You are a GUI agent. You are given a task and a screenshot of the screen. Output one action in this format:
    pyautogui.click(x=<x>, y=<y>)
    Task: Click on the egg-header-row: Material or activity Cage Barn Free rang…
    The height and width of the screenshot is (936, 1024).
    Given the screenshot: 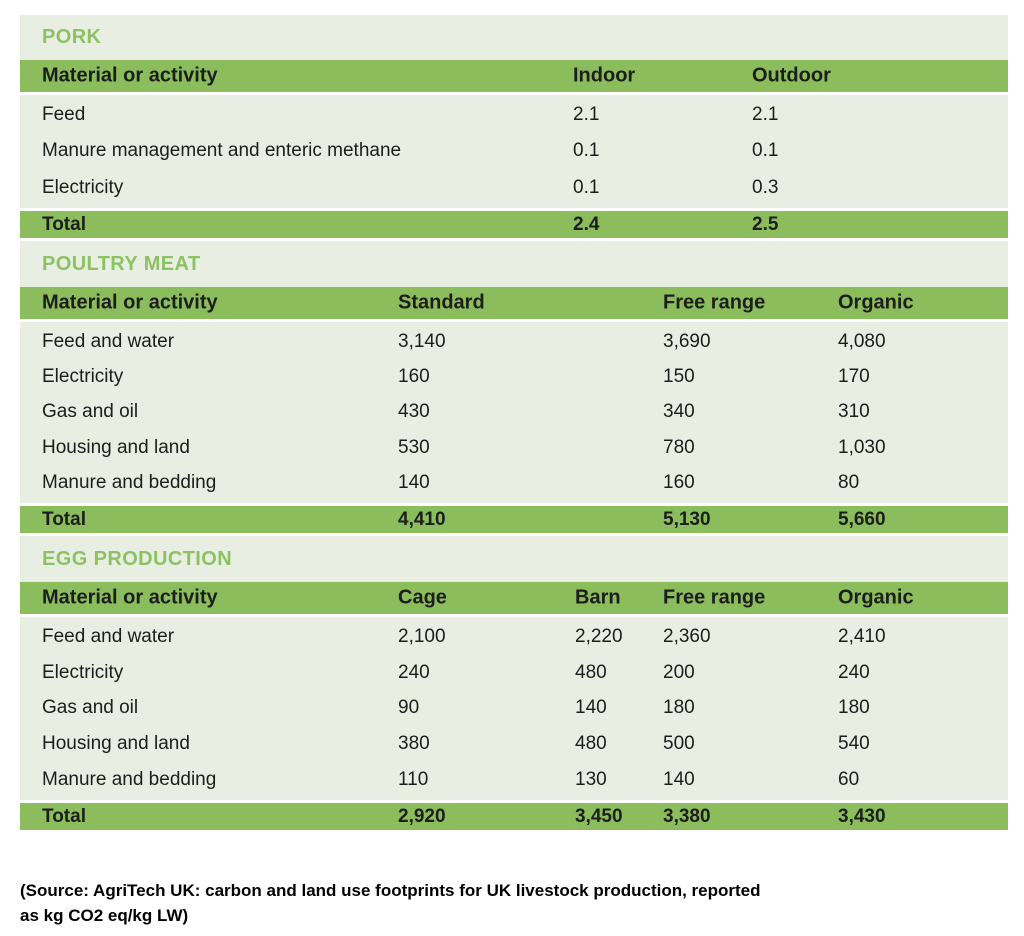 What is the action you would take?
    pyautogui.click(x=514, y=599)
    